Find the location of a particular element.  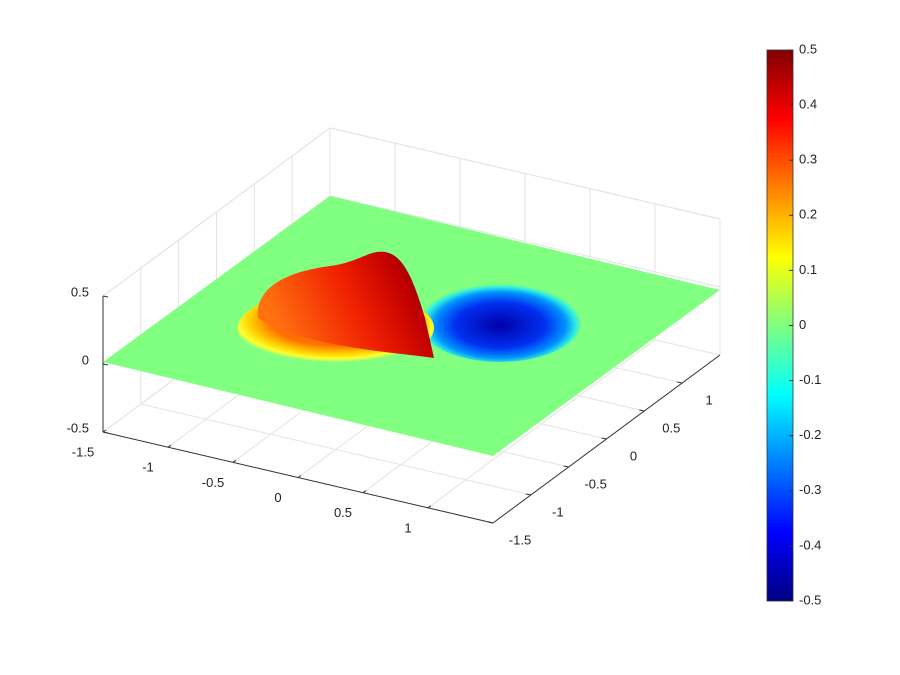

colorbar-tick-label: 0.5 is located at coordinates (808, 48).